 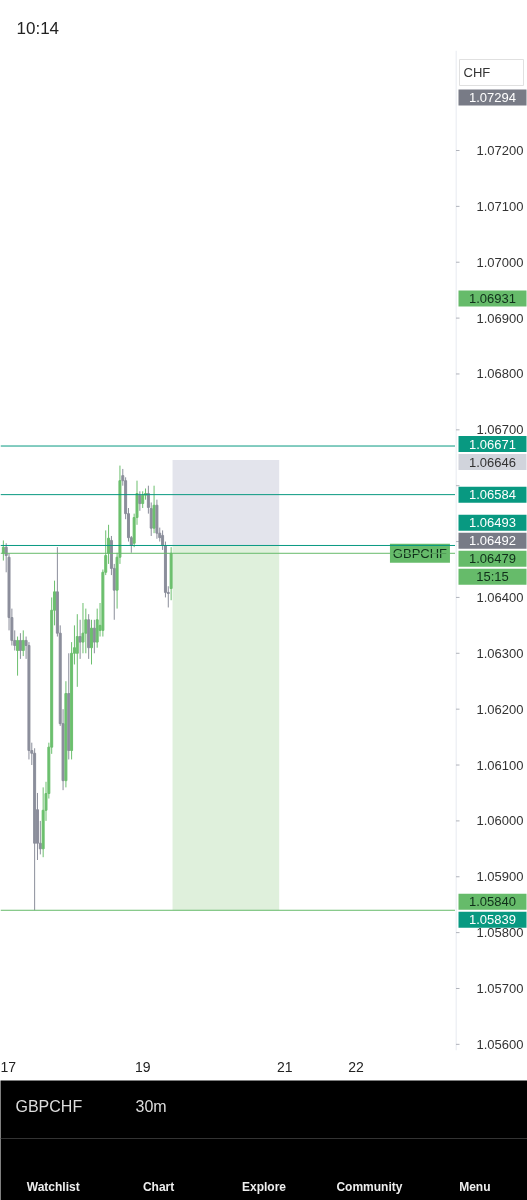 What do you see at coordinates (500, 877) in the screenshot?
I see `y-tick-label: 1.05900` at bounding box center [500, 877].